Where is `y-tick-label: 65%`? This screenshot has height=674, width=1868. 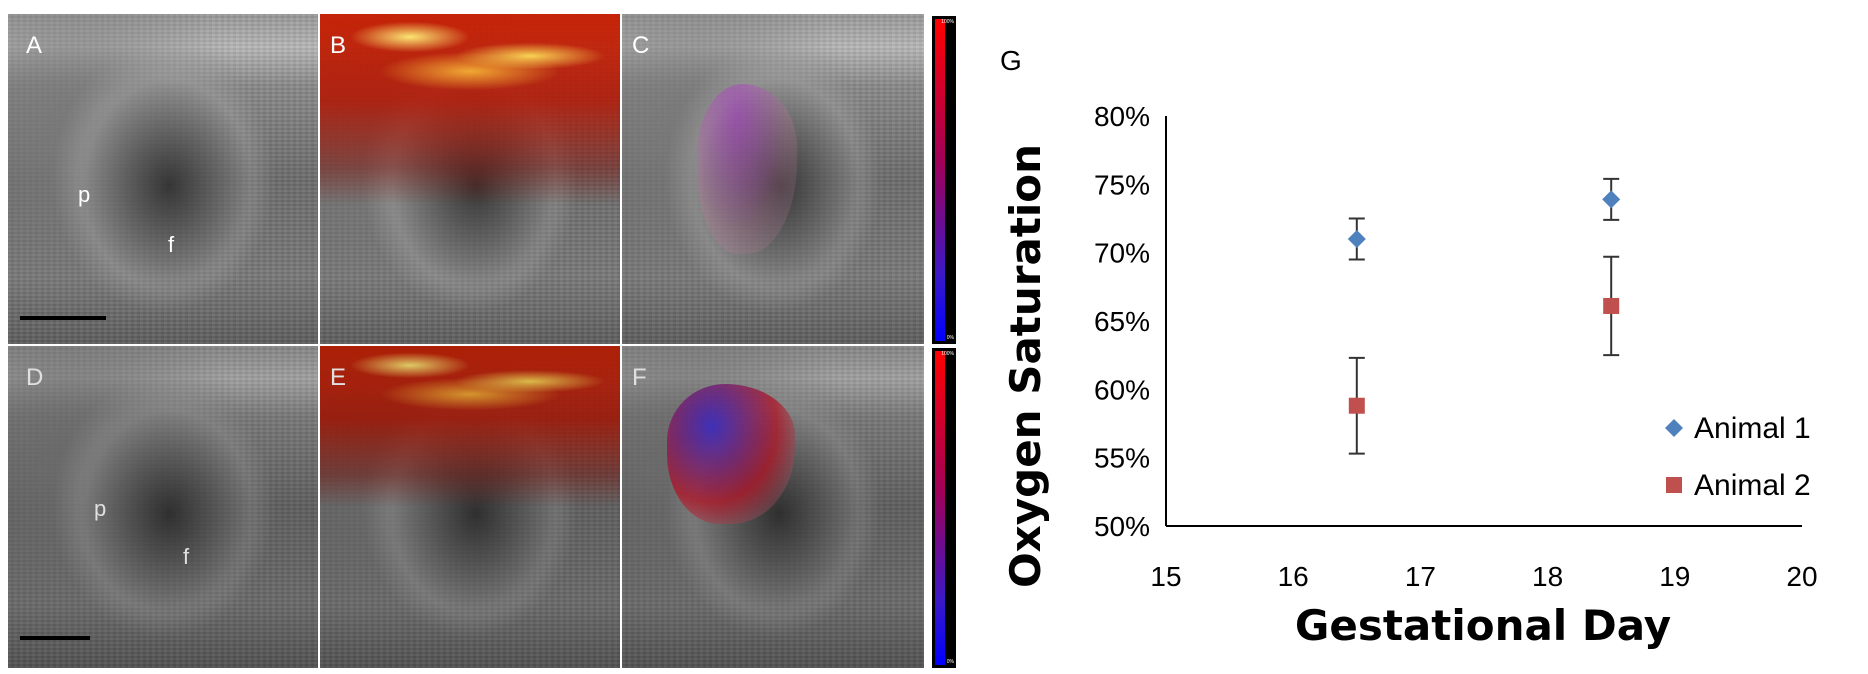 y-tick-label: 65% is located at coordinates (1122, 321).